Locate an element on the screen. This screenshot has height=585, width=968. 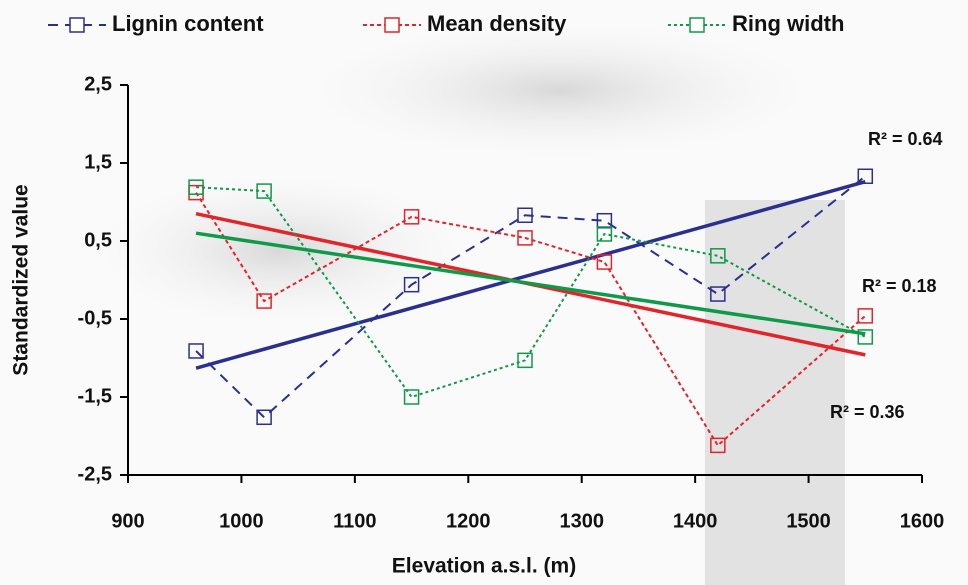
x-tick-label: 1500 is located at coordinates (808, 521).